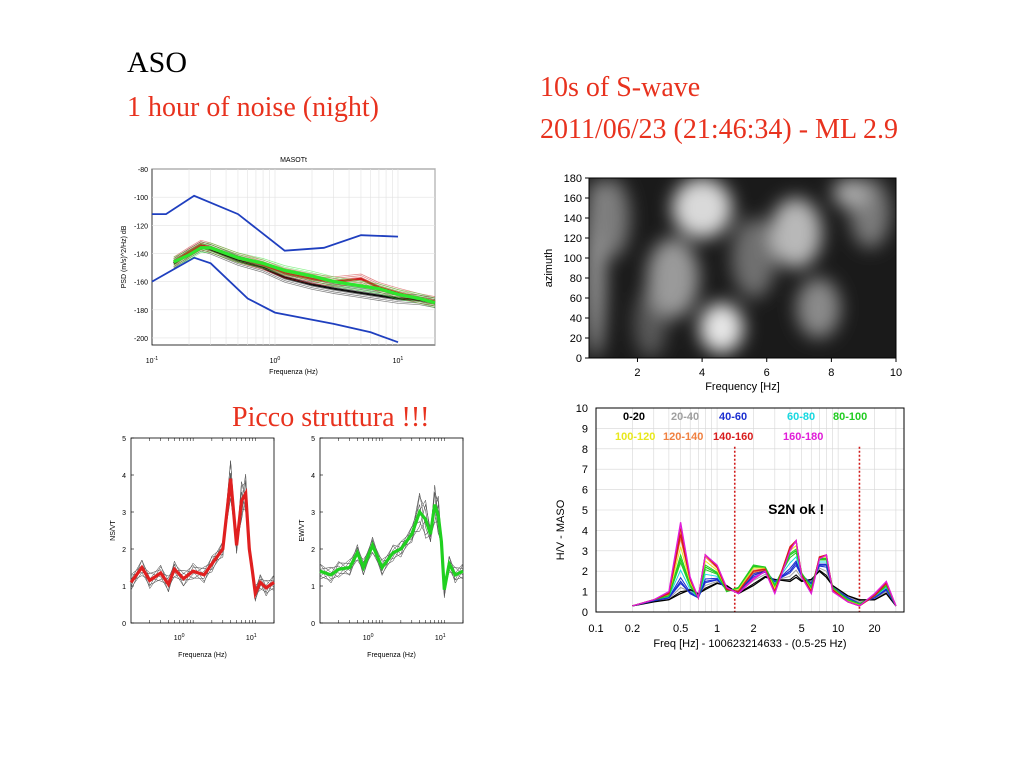 This screenshot has width=1024, height=768. Describe the element at coordinates (620, 87) in the screenshot. I see `swave-title: 10s of S-wave` at that location.